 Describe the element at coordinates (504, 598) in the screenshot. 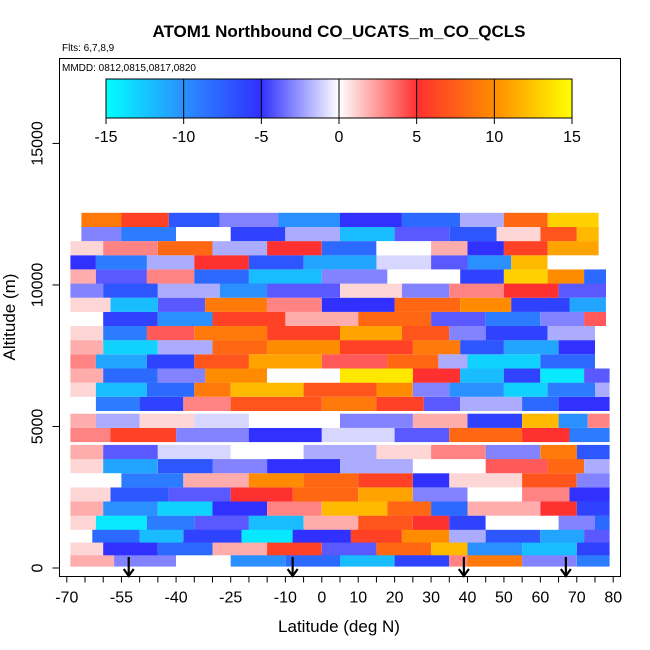

I see `x-tick-label: 50` at that location.